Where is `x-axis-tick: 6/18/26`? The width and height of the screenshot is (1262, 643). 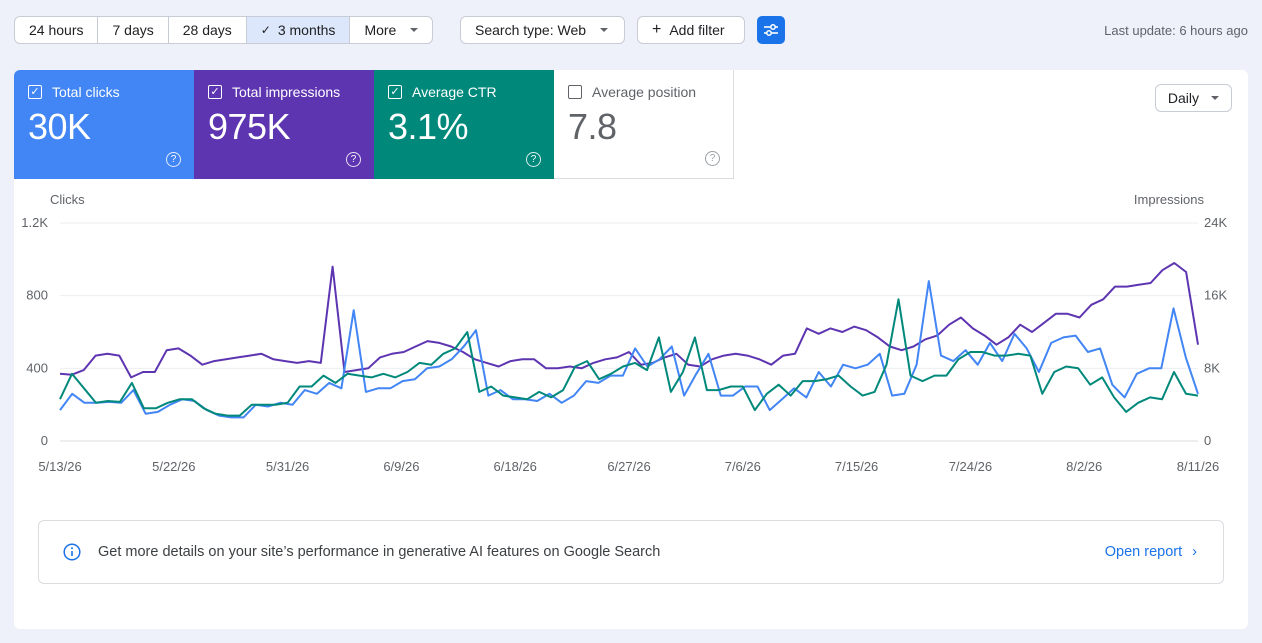
x-axis-tick: 6/18/26 is located at coordinates (515, 466).